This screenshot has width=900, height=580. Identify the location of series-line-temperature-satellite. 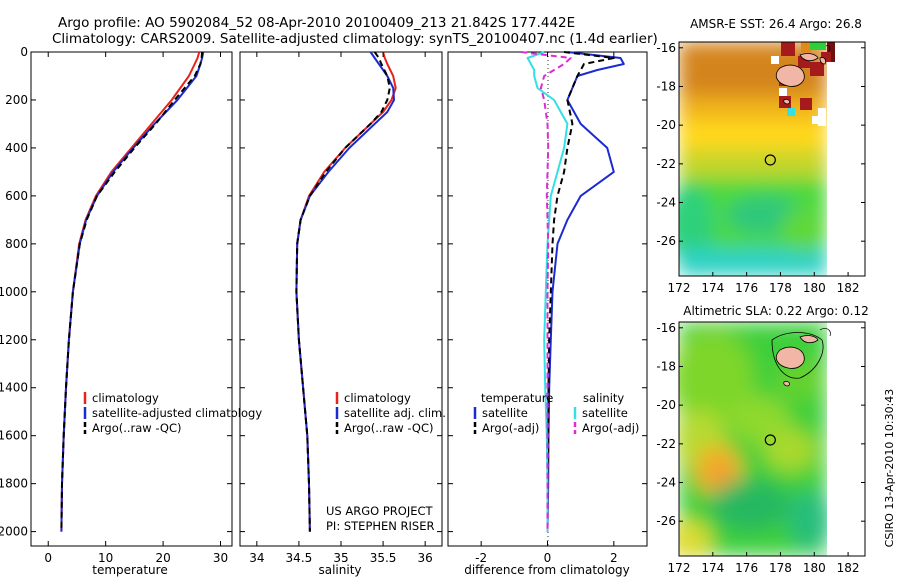
(585, 291).